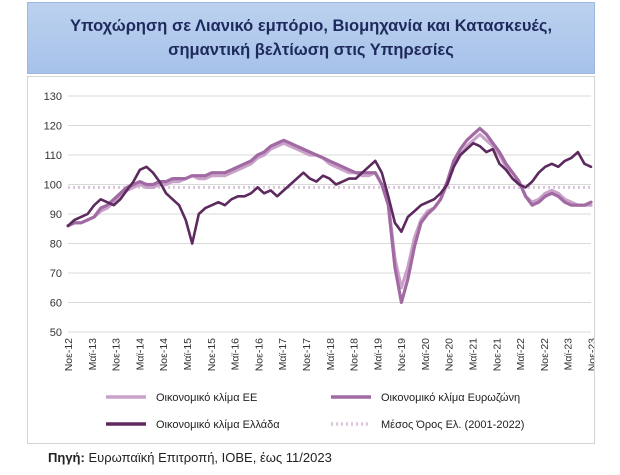  What do you see at coordinates (53, 127) in the screenshot?
I see `y-tick-label: 120` at bounding box center [53, 127].